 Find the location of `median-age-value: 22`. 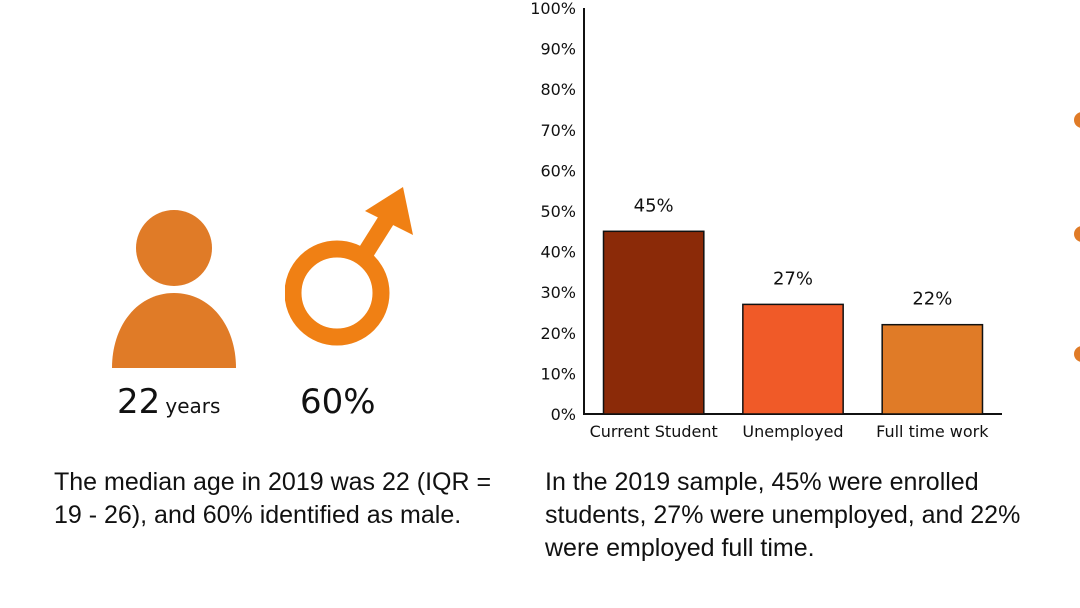

median-age-value: 22 is located at coordinates (139, 402).